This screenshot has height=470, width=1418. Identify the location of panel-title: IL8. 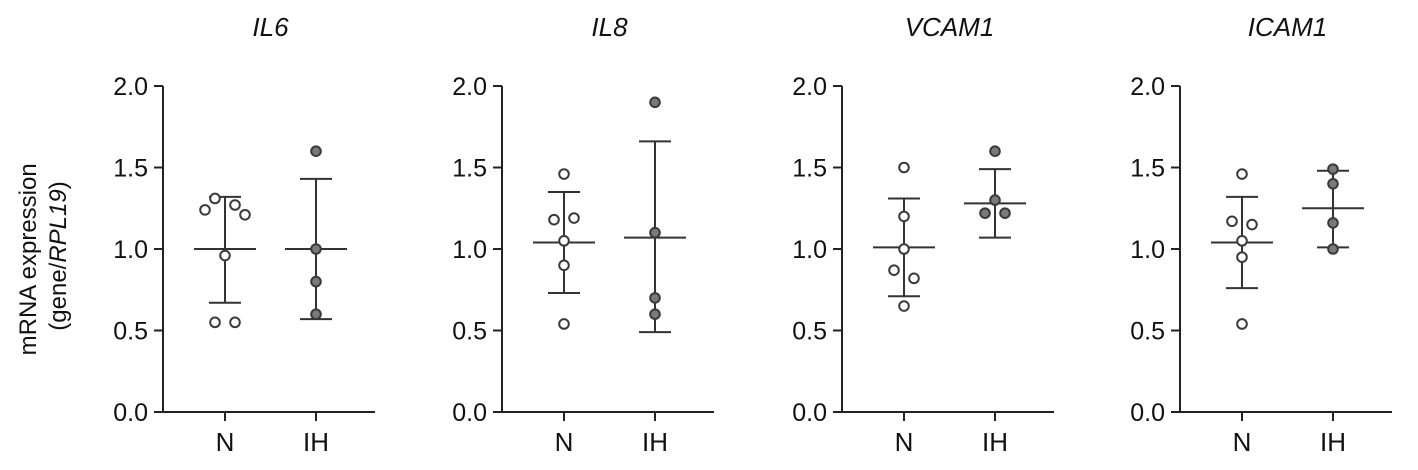
(609, 27).